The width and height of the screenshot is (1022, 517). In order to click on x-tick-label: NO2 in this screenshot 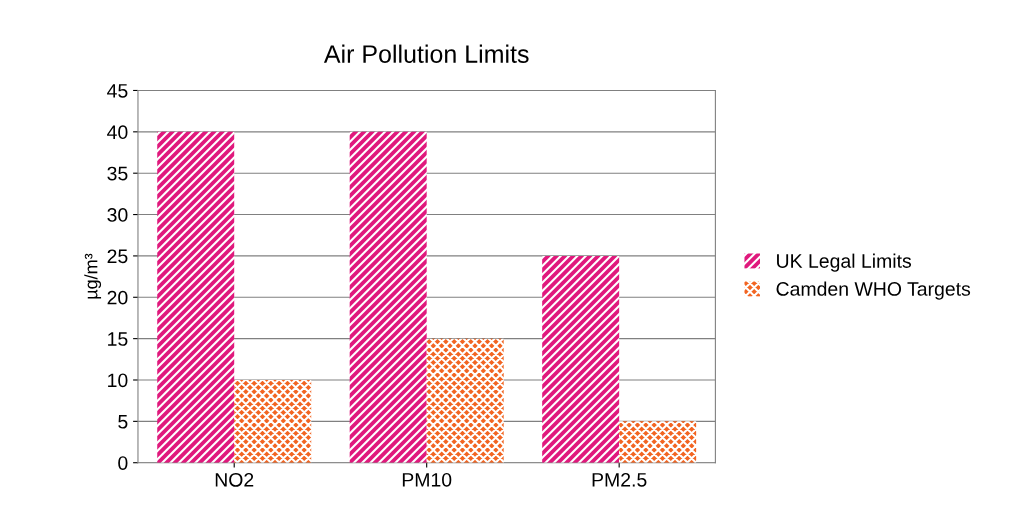, I will do `click(234, 479)`.